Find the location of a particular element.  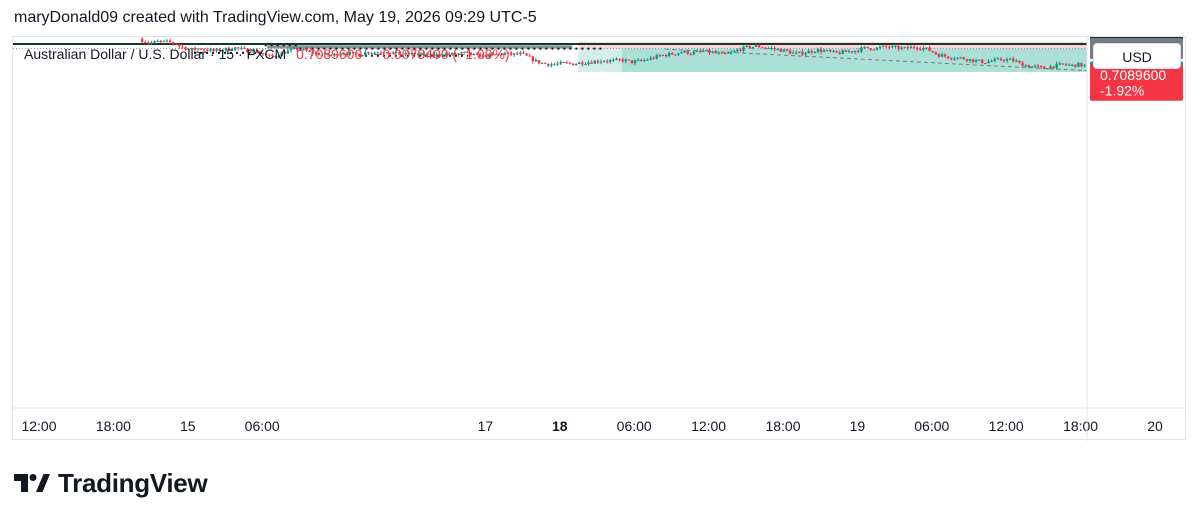

take-profit-zone-inner is located at coordinates (904, 60).